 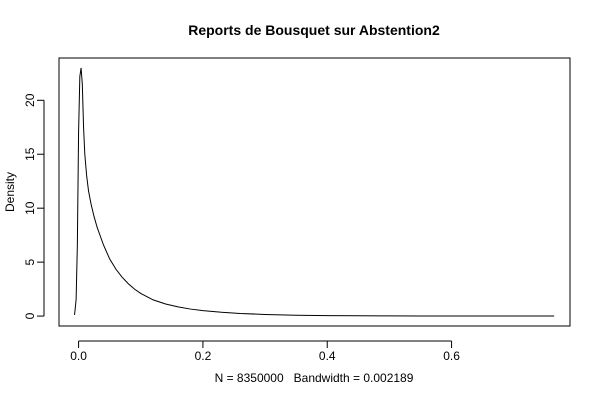 I want to click on chart-title: Reports de Bousquet sur Abstention2, so click(x=314, y=30).